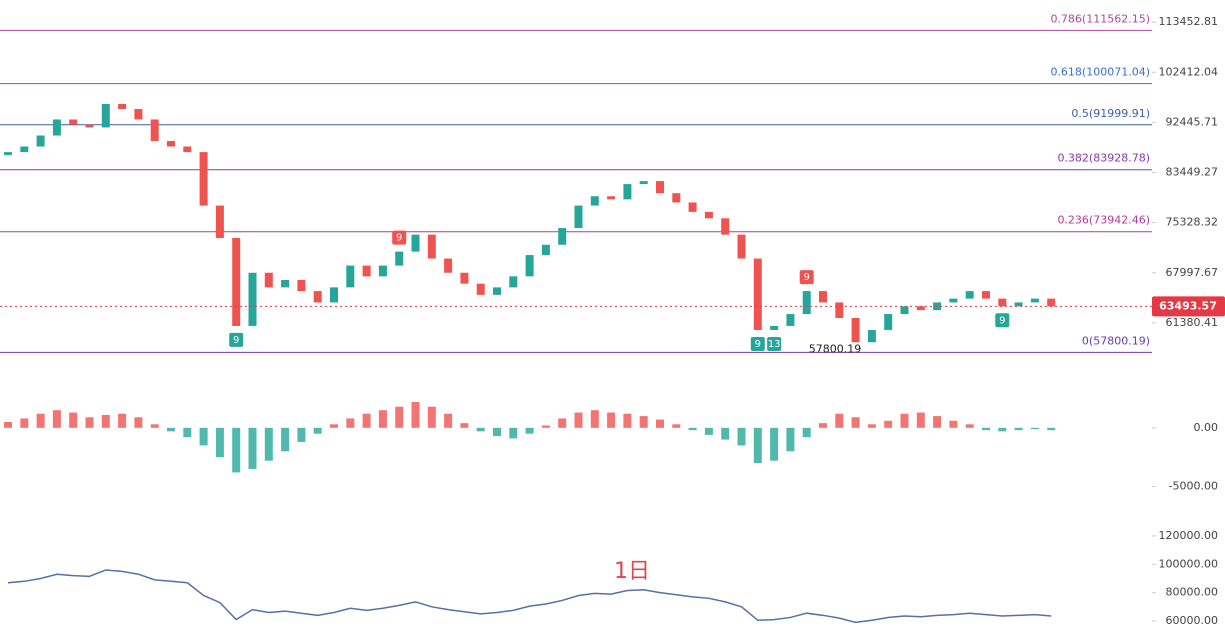  Describe the element at coordinates (1189, 563) in the screenshot. I see `y-tick-label: 100000.00` at that location.